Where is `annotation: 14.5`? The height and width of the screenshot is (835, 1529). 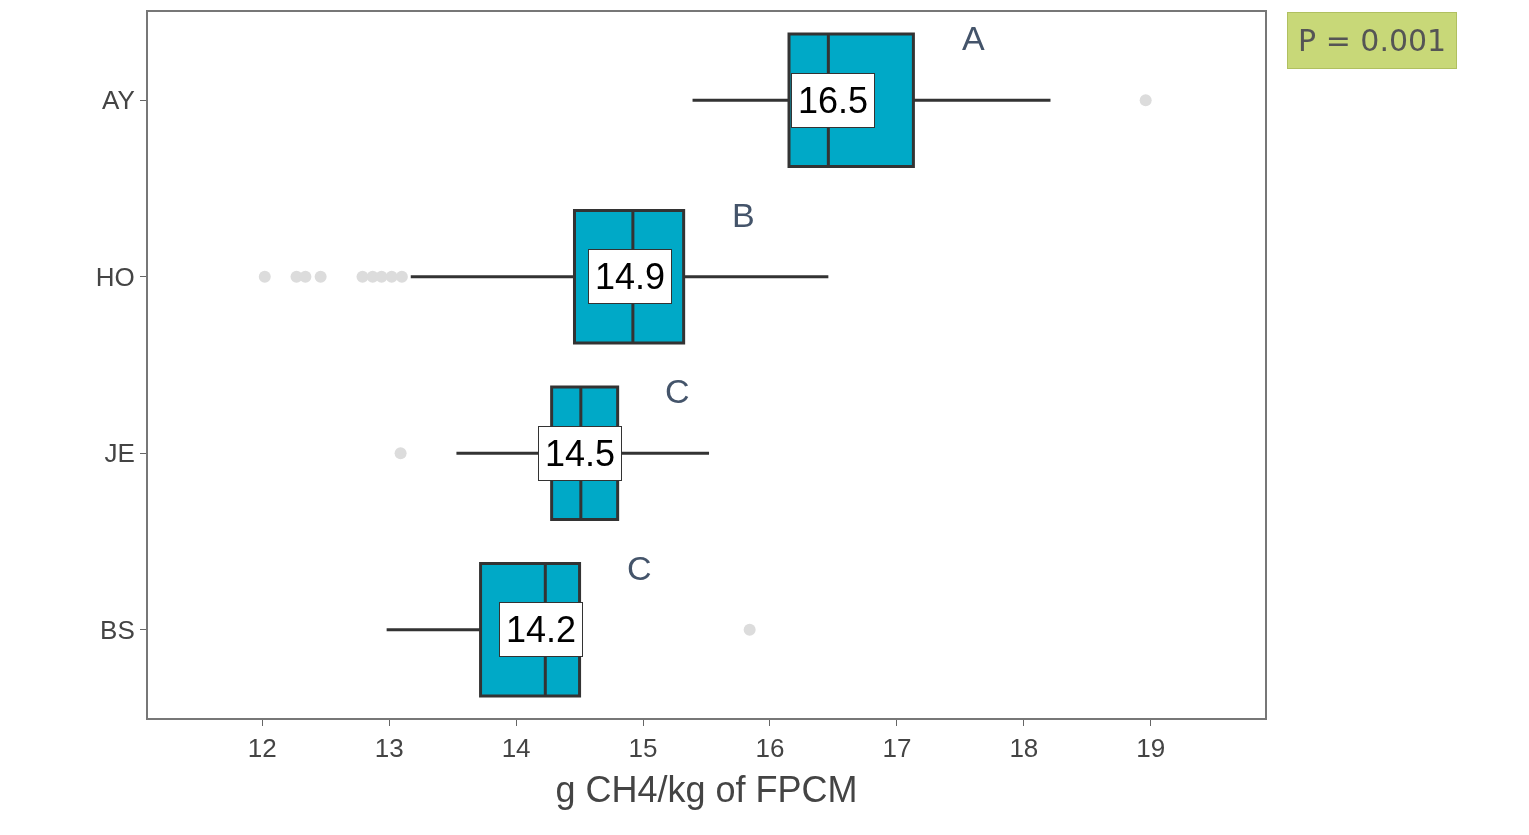 annotation: 14.5 is located at coordinates (580, 453).